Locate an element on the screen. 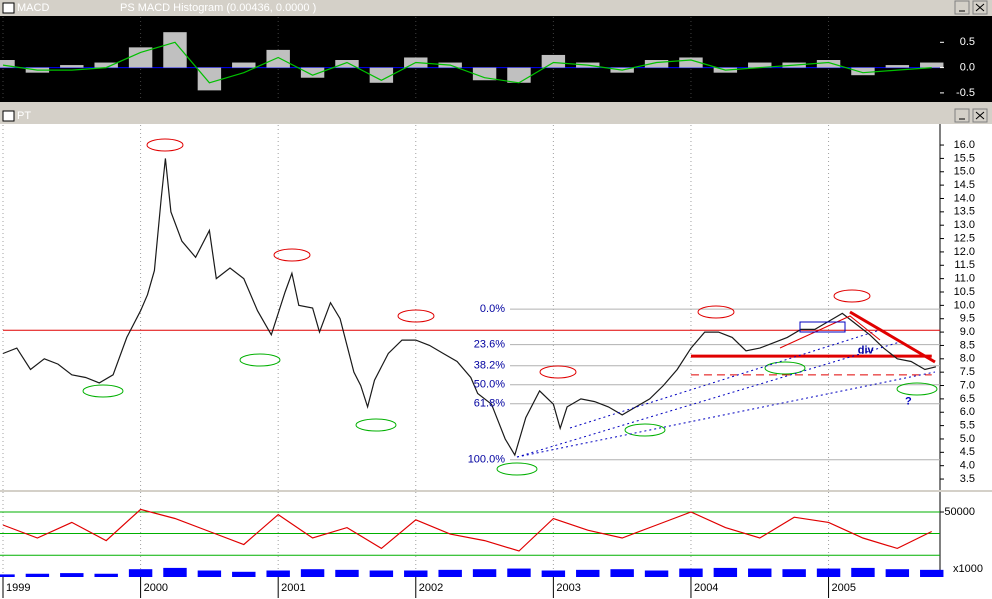 Image resolution: width=992 pixels, height=599 pixels. y-tick-label: 9.5 is located at coordinates (967, 319).